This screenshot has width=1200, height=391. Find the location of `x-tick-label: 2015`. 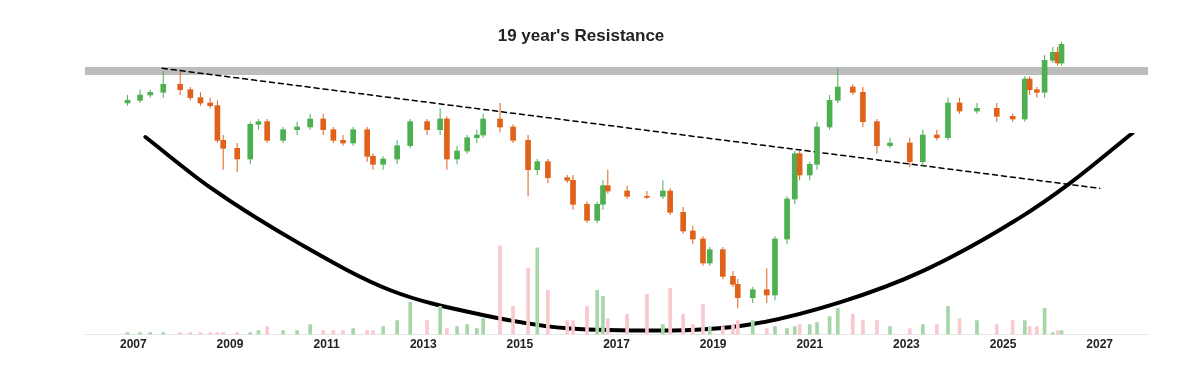

x-tick-label: 2015 is located at coordinates (520, 344).